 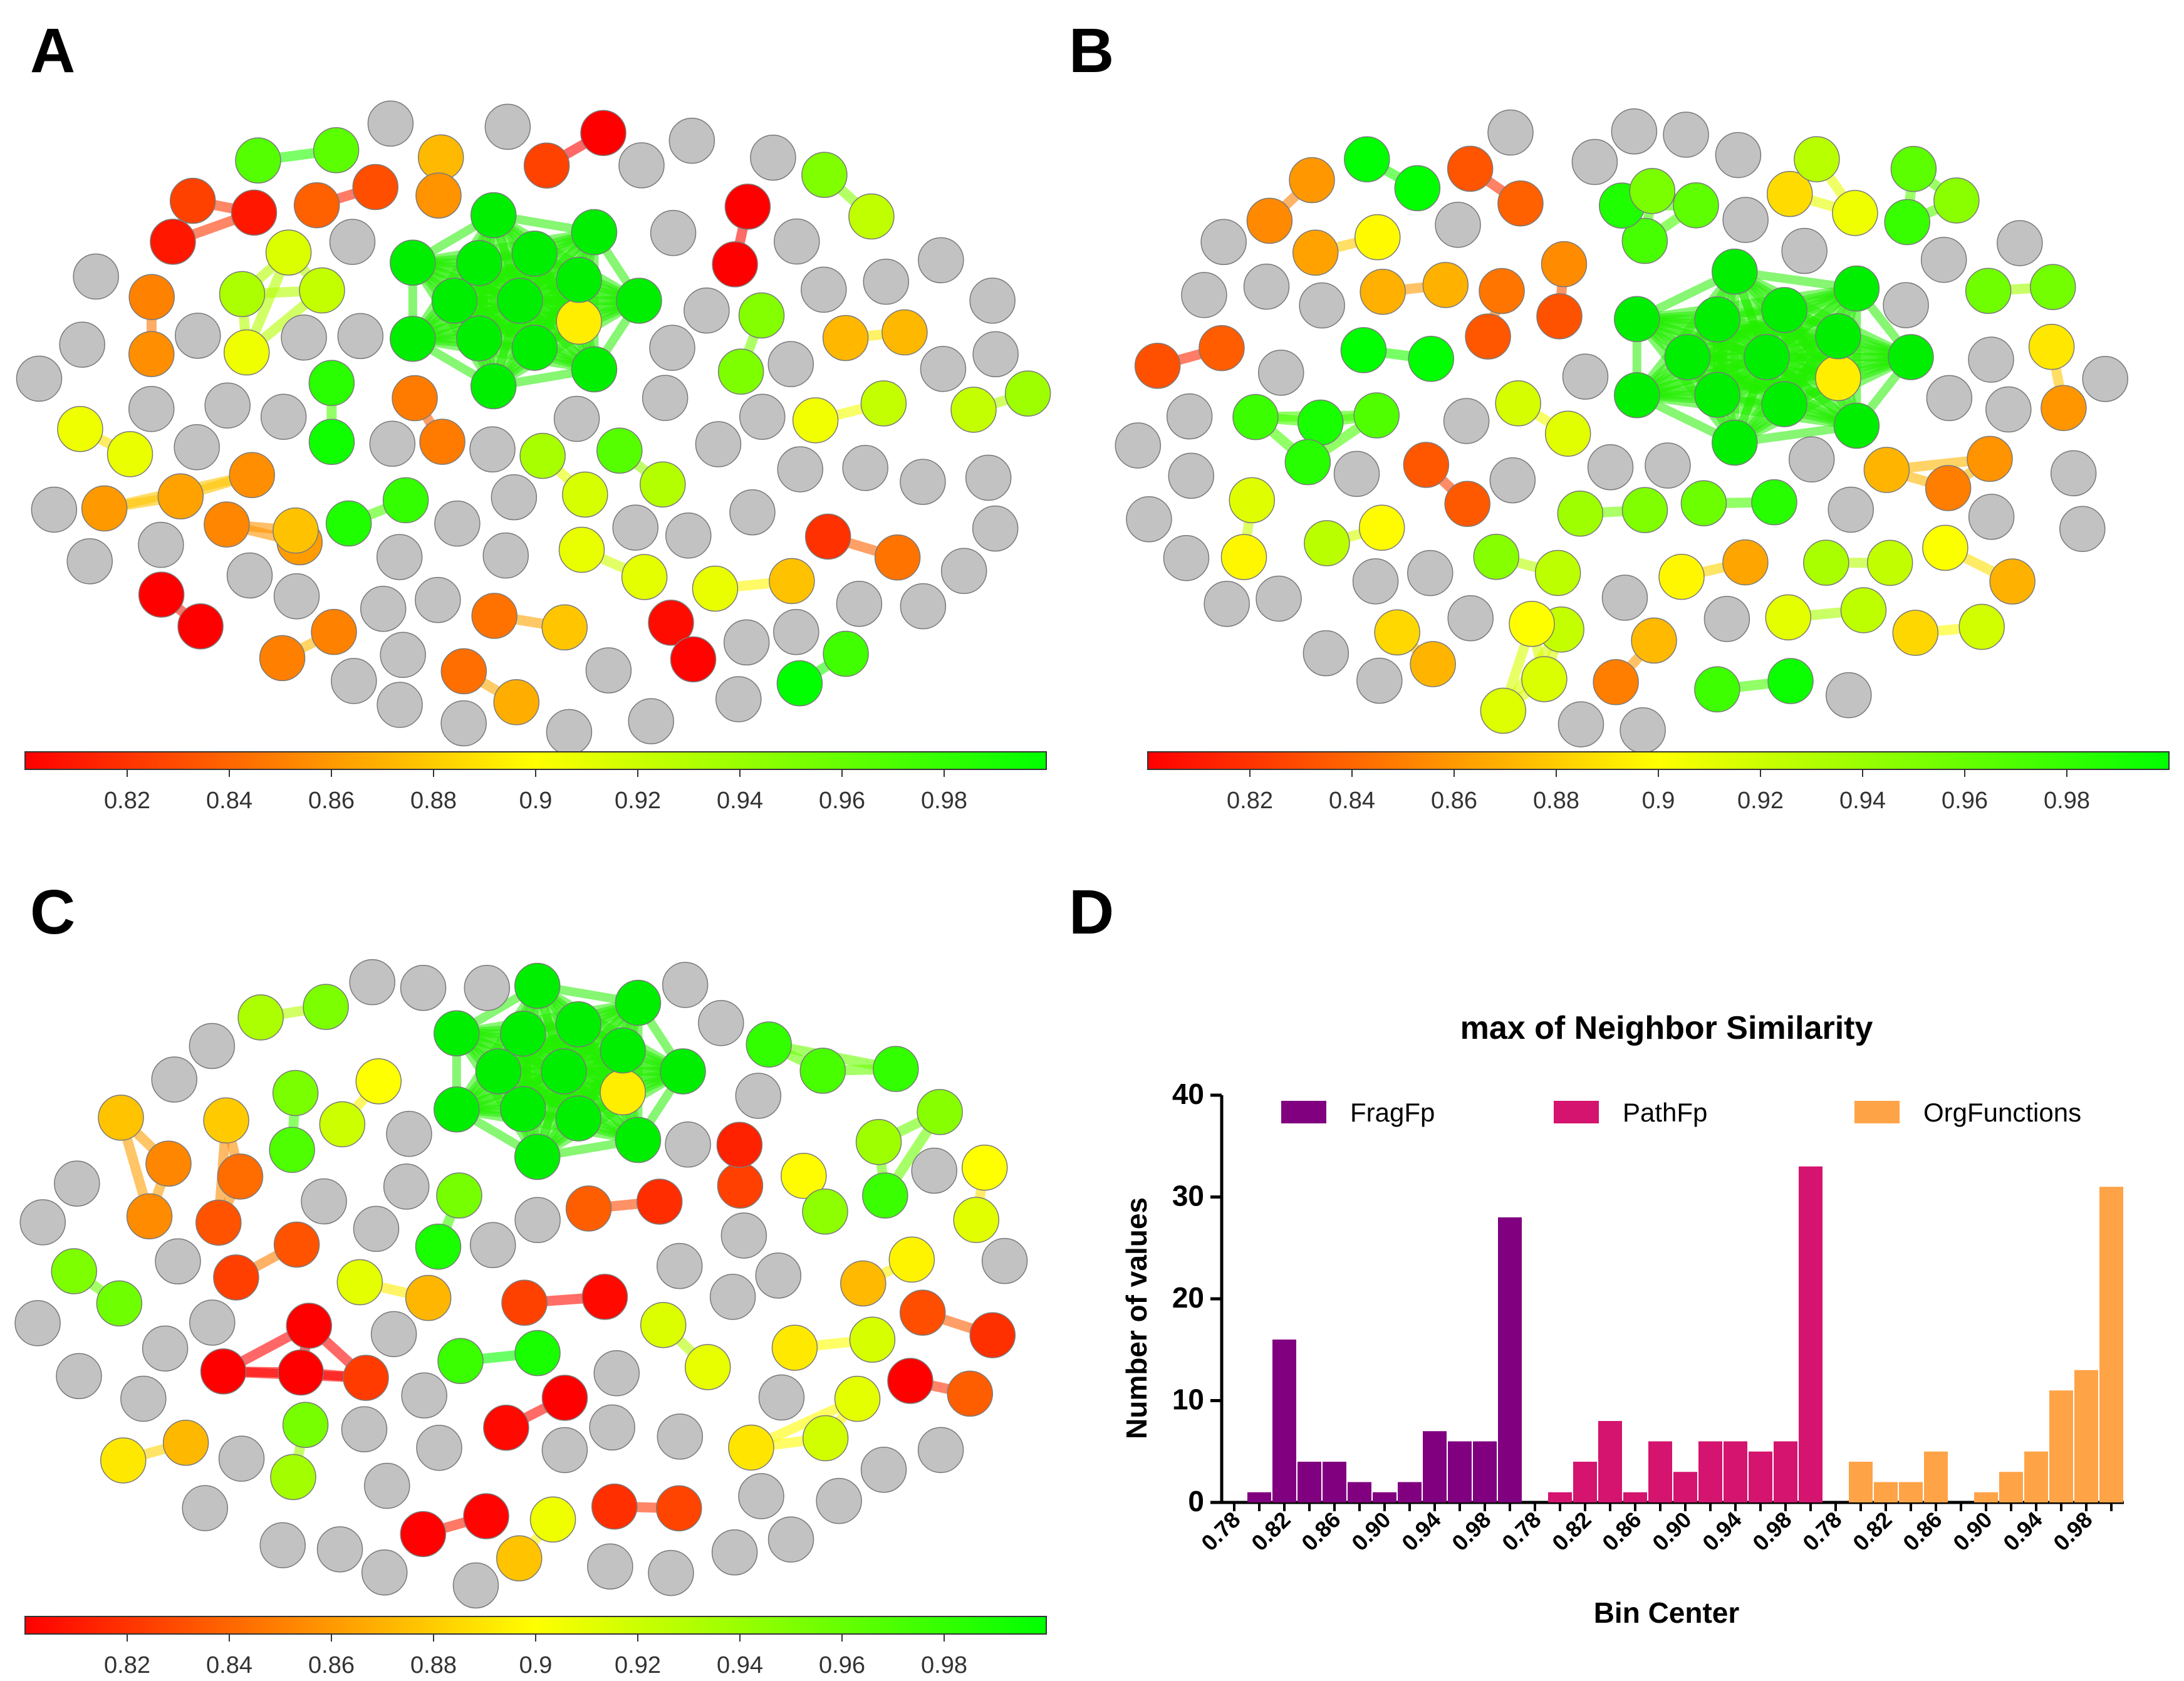 I want to click on legend-label-pathfp: PathFp, so click(x=1665, y=1112).